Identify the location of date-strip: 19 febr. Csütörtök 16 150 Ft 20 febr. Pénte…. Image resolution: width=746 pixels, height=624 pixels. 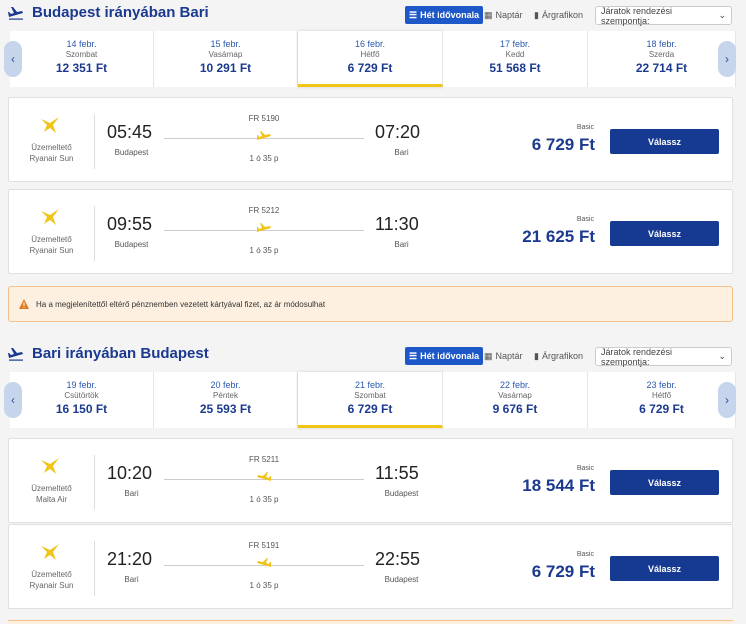
(373, 400).